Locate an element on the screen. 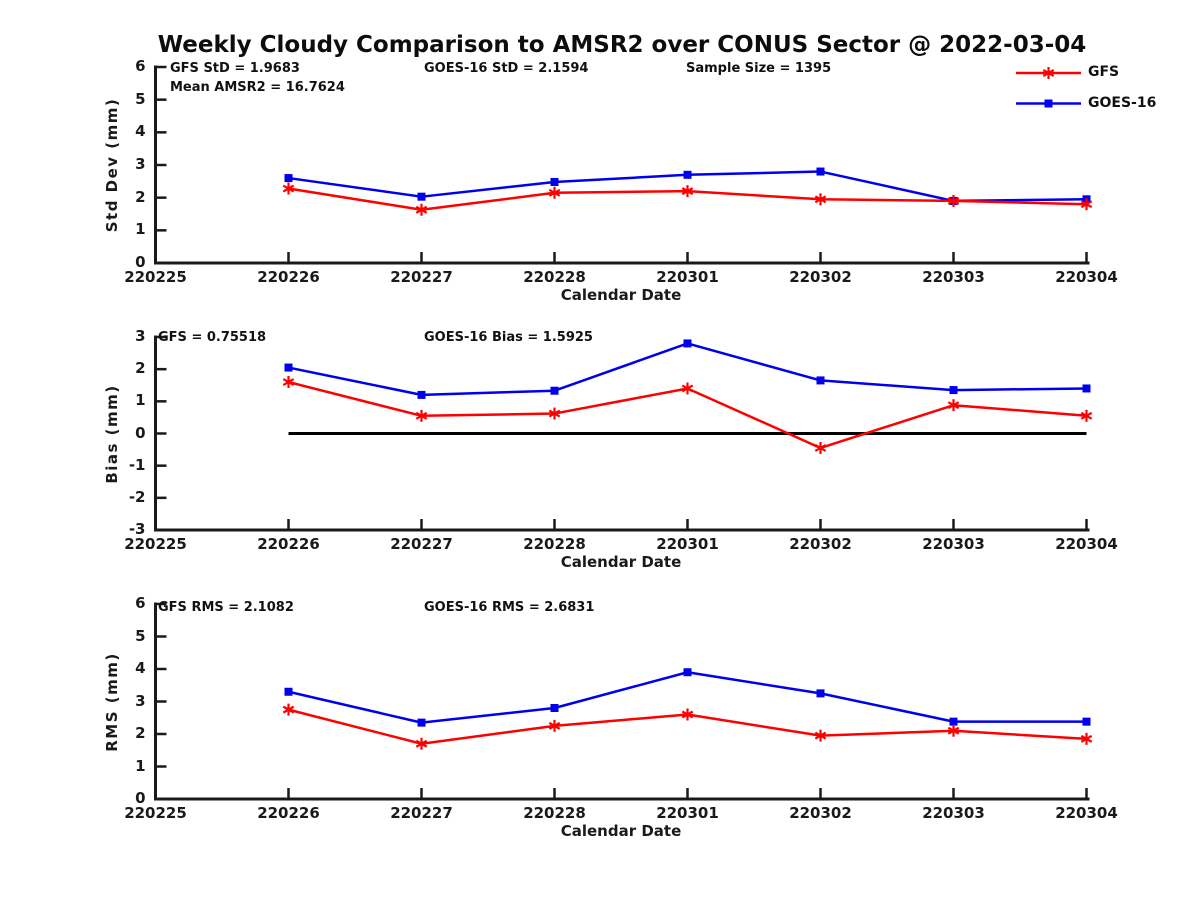 This screenshot has width=1200, height=900. stat-annotation: GFS RMS = 2.1082 is located at coordinates (226, 607).